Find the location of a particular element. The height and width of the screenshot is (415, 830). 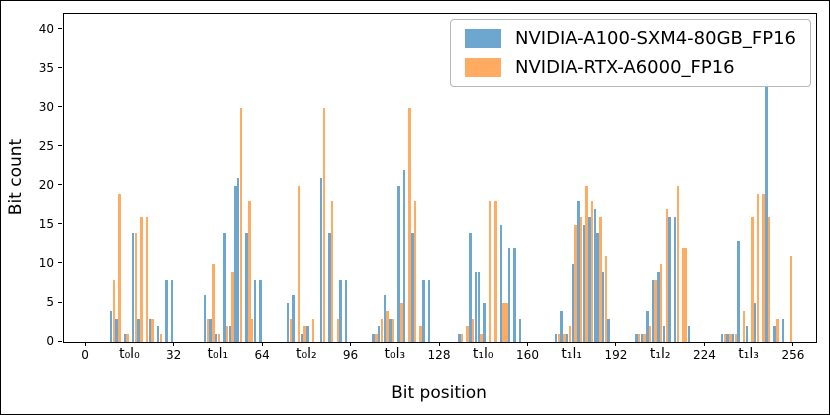

y-tick-label: 5 is located at coordinates (50, 302).